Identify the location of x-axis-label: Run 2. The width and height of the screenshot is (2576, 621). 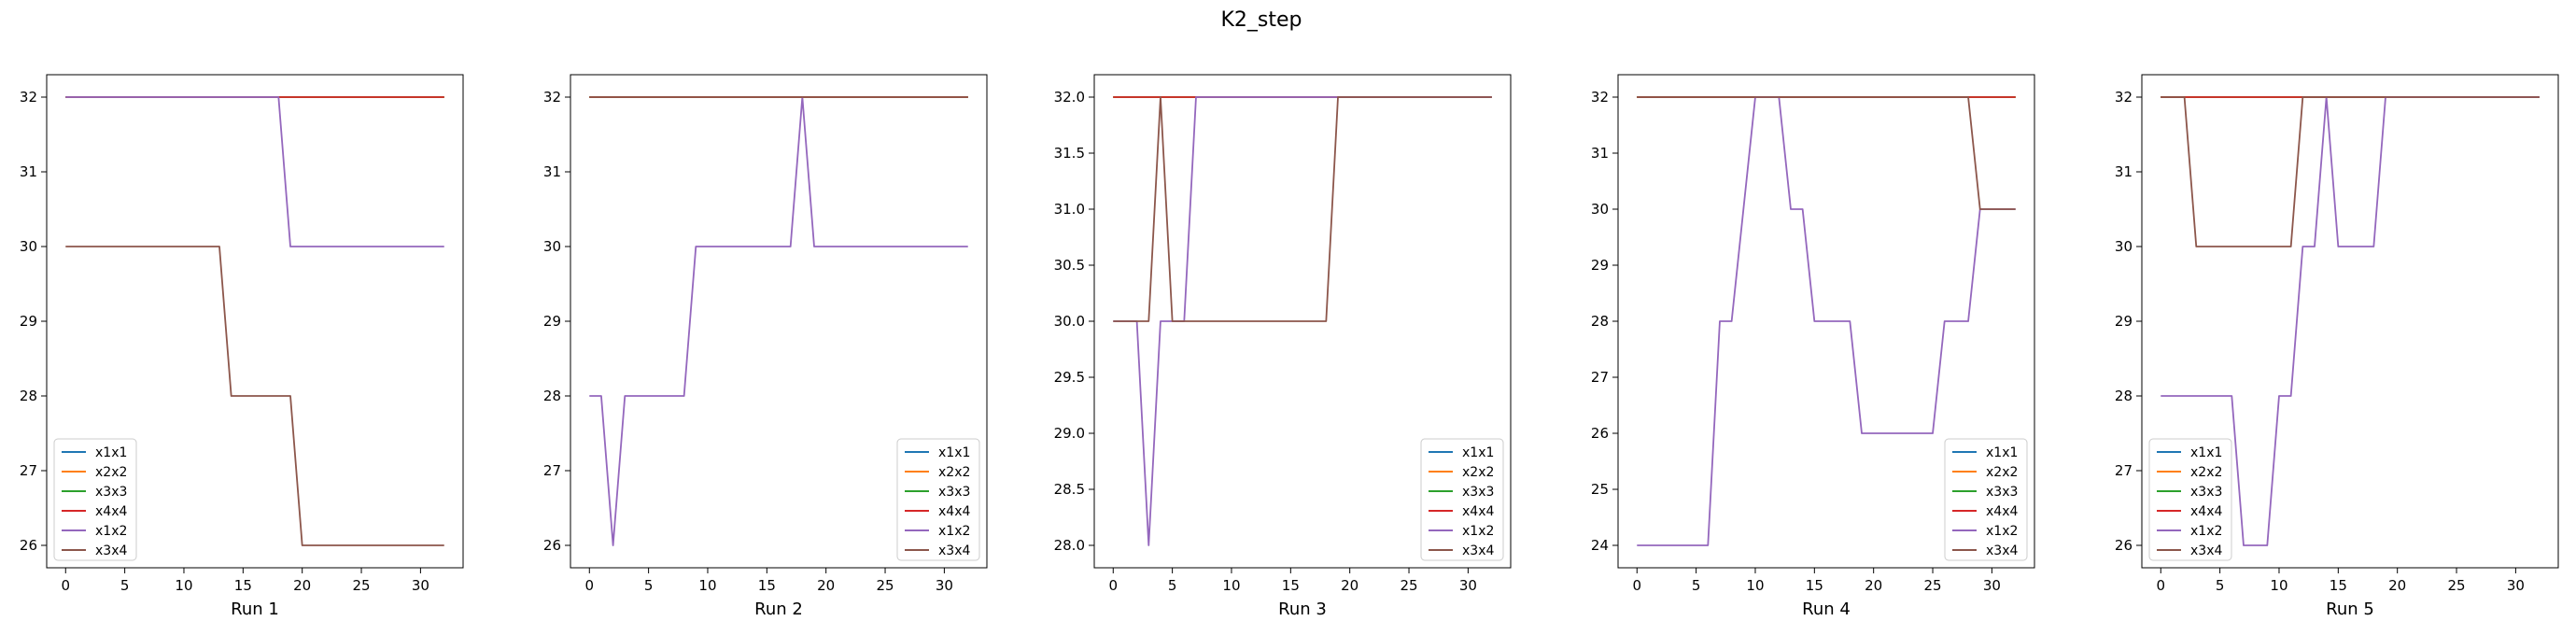
(779, 610).